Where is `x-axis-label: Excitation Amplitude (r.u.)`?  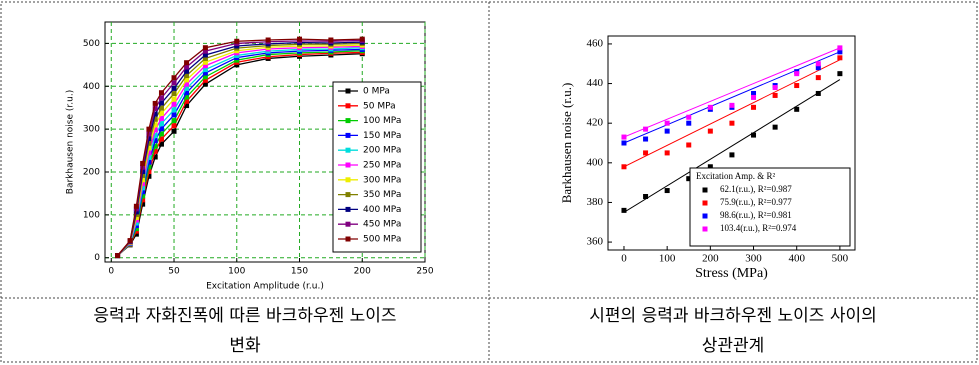
x-axis-label: Excitation Amplitude (r.u.) is located at coordinates (265, 287).